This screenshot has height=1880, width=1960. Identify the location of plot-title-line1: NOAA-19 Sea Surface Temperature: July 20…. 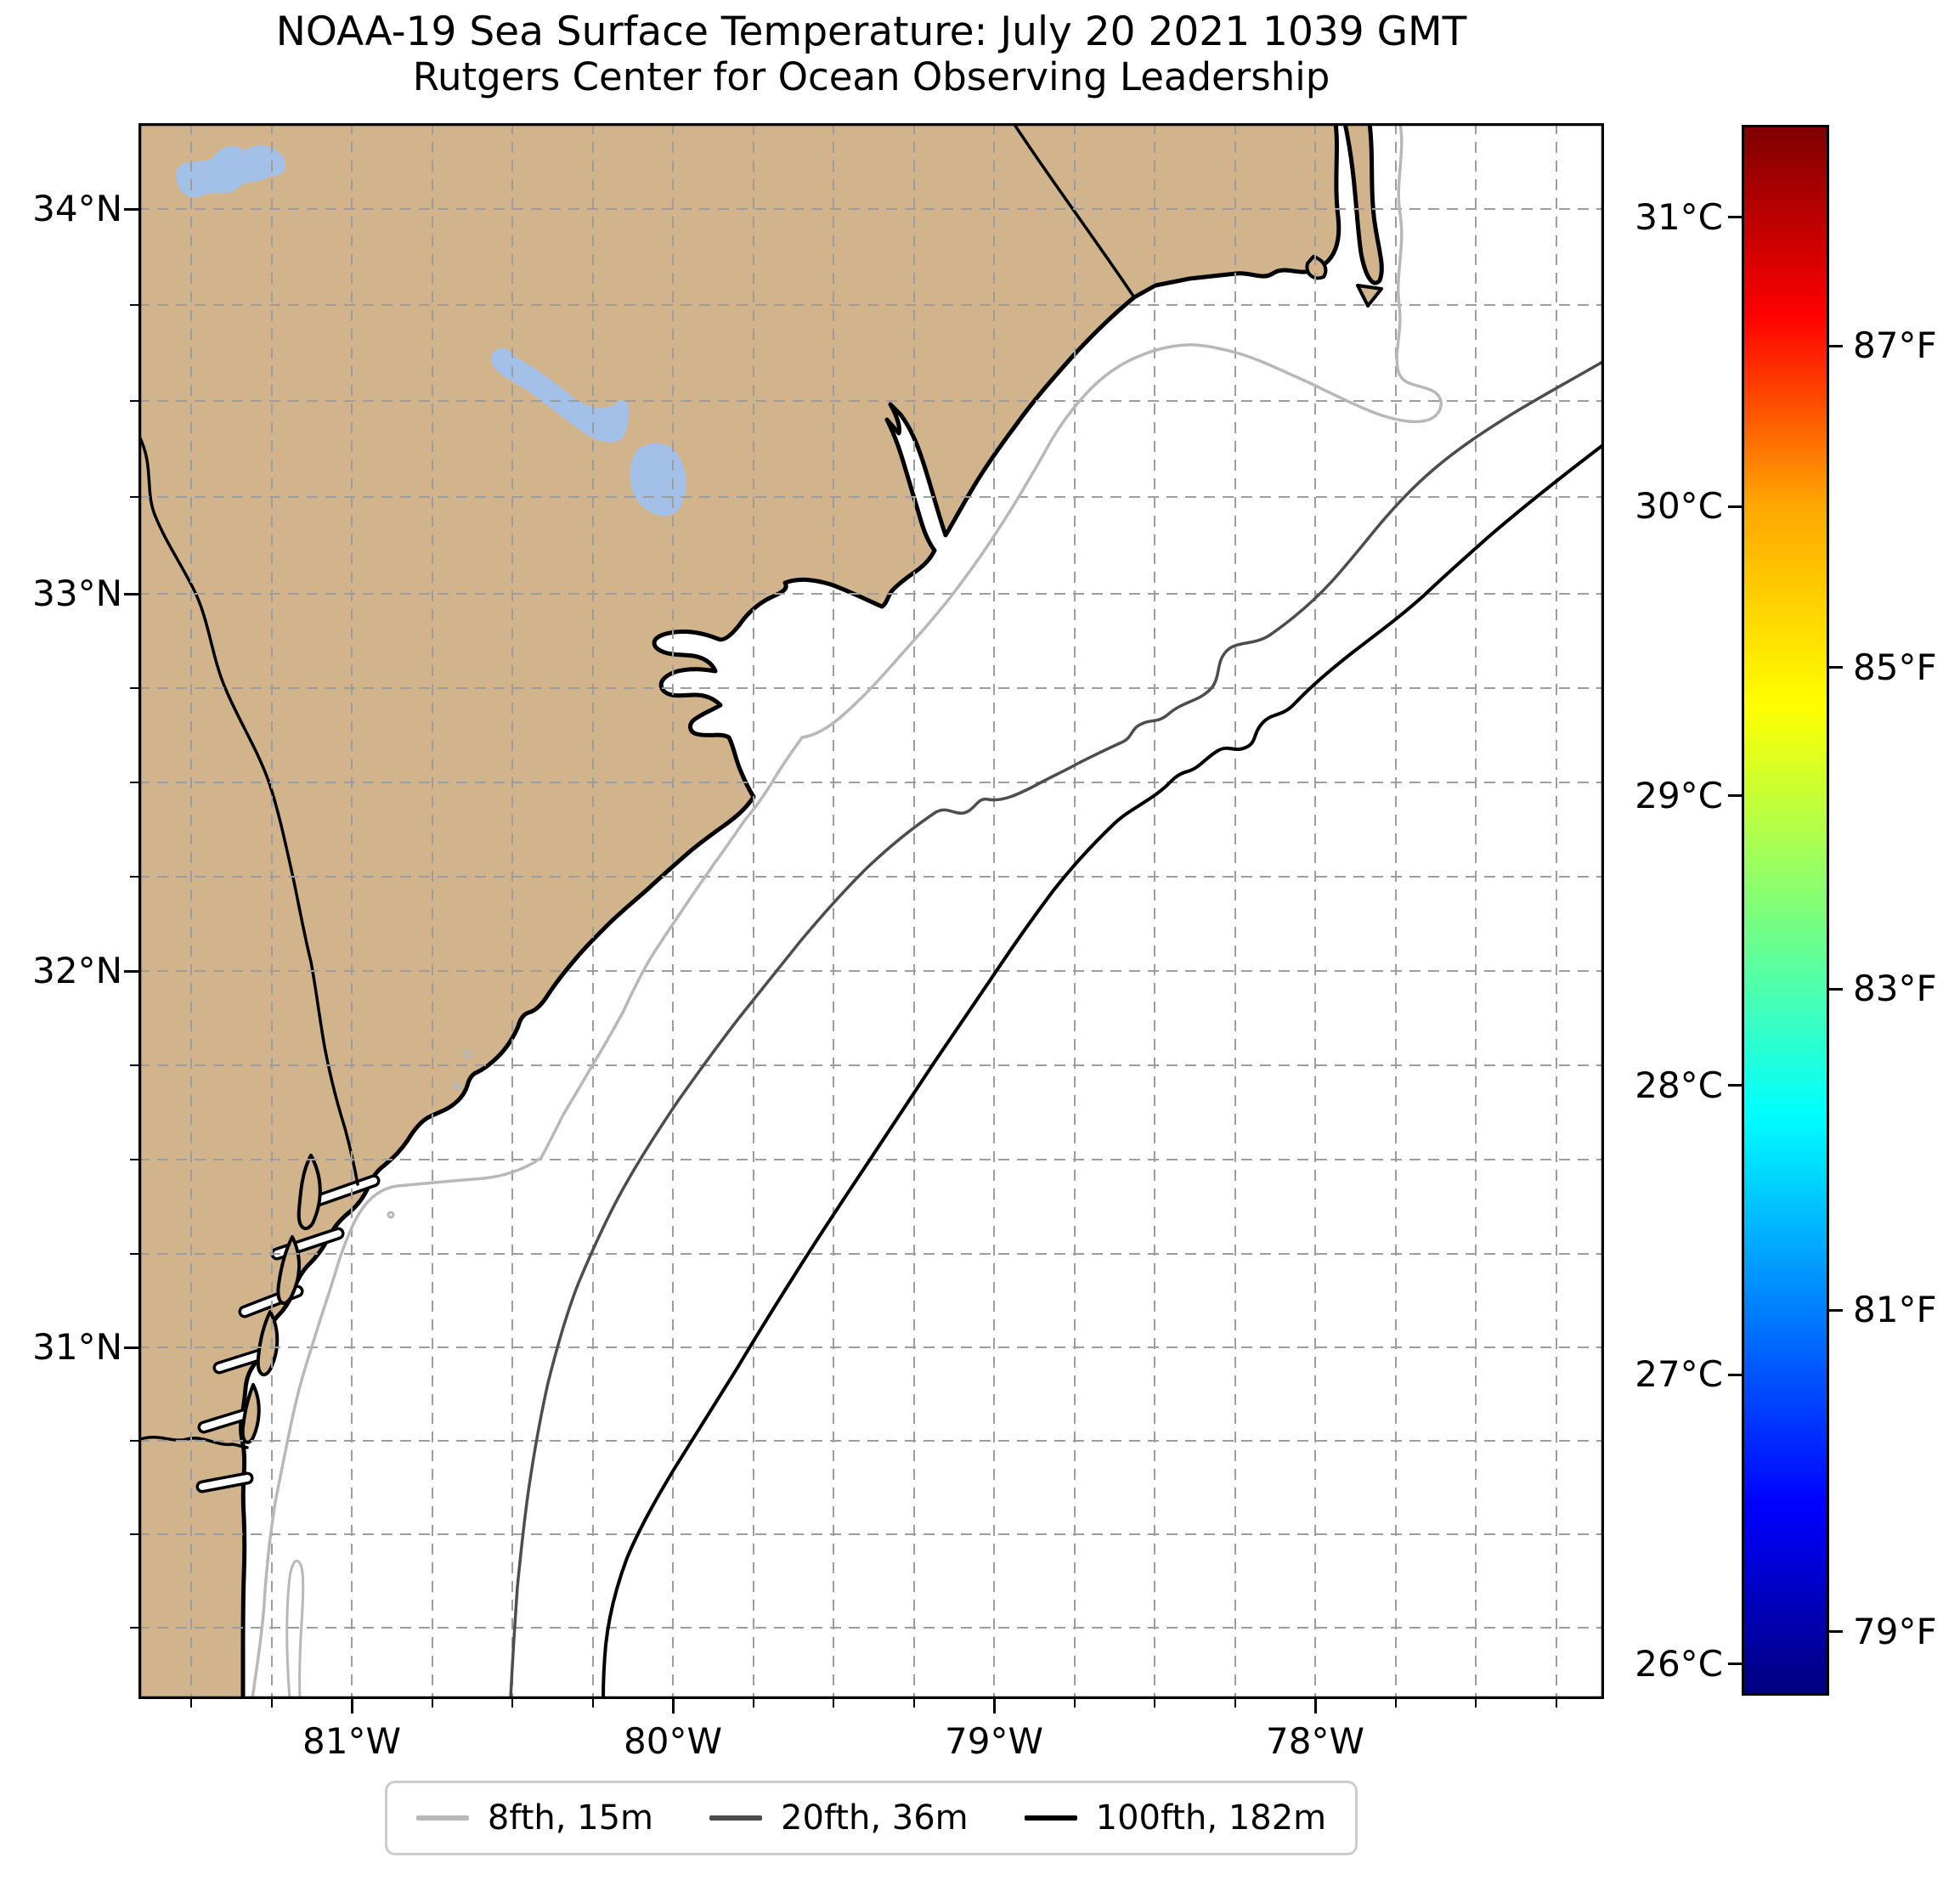
(871, 32).